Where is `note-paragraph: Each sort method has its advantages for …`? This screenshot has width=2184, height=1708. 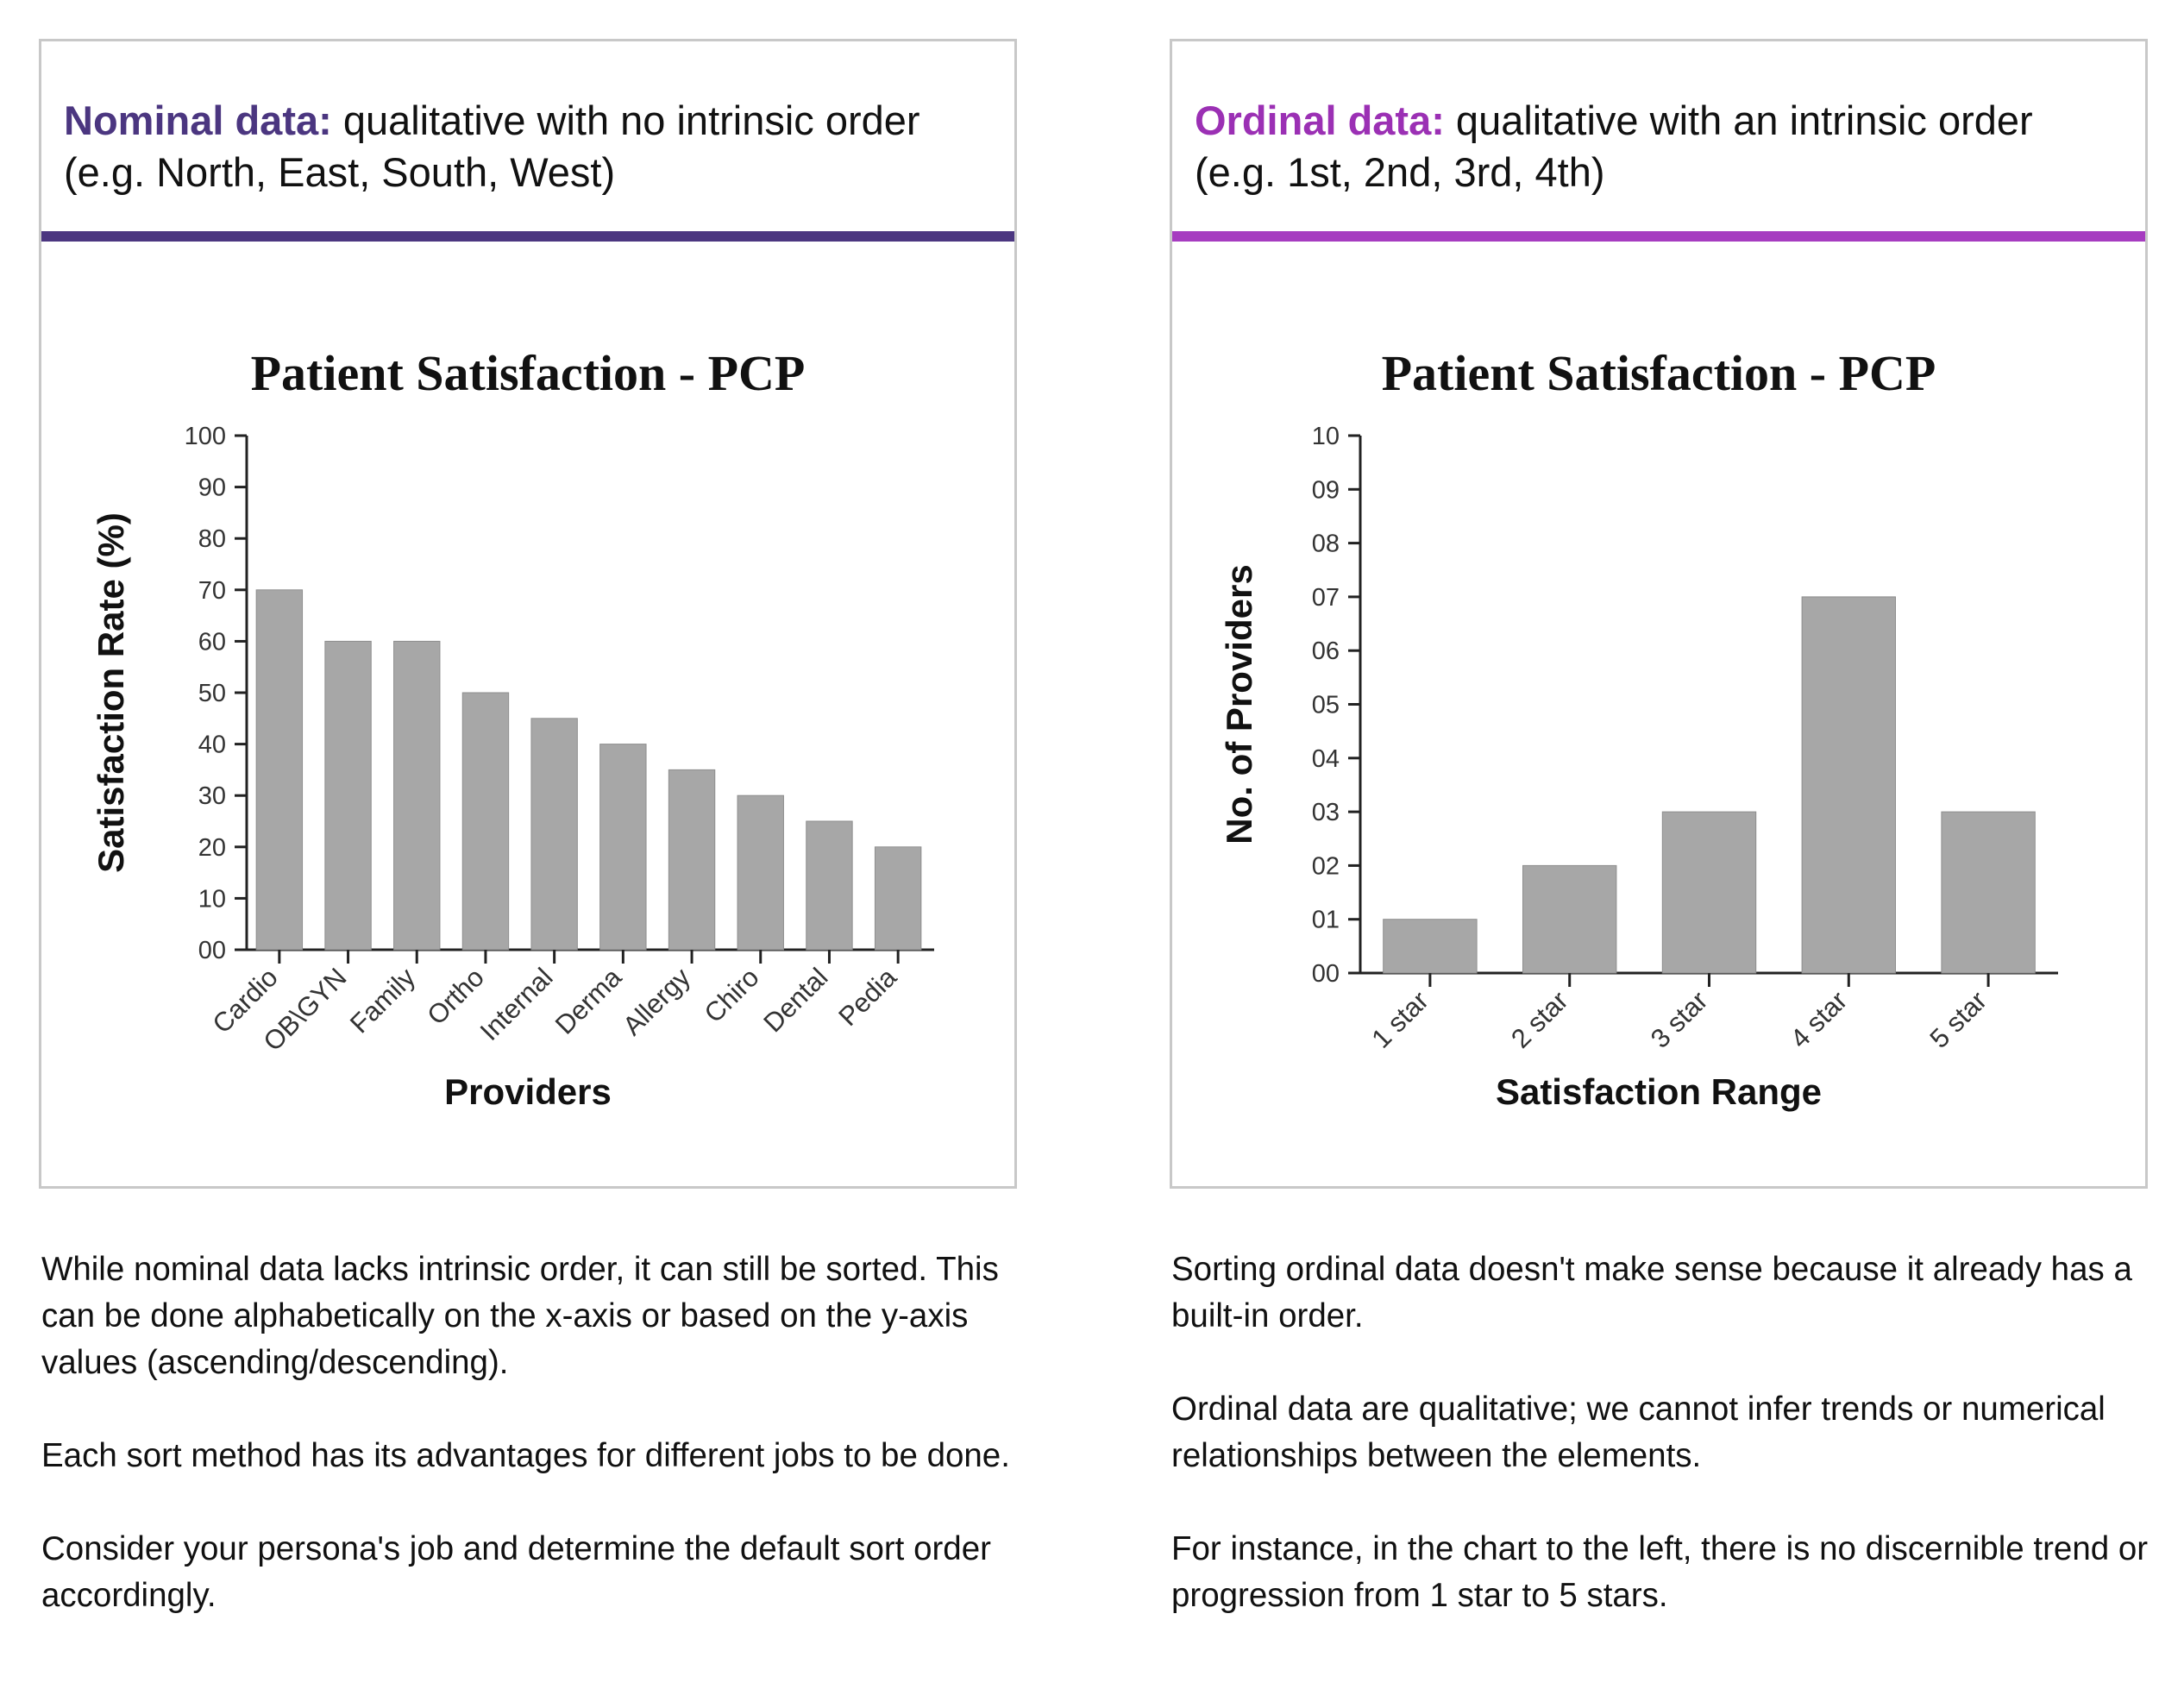 note-paragraph: Each sort method has its advantages for … is located at coordinates (525, 1455).